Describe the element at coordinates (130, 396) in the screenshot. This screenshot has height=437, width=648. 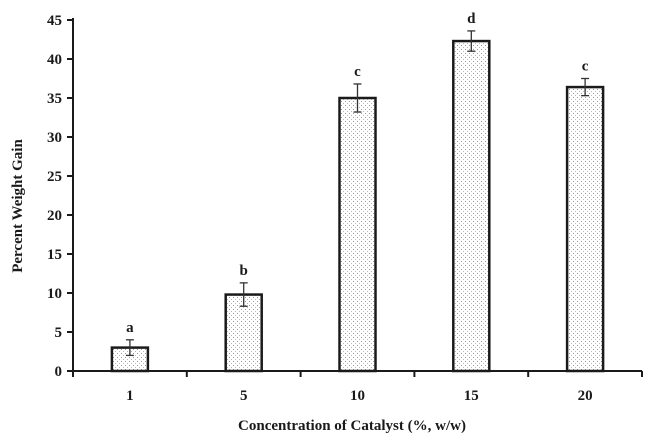
I see `x-tick-label: 1` at that location.